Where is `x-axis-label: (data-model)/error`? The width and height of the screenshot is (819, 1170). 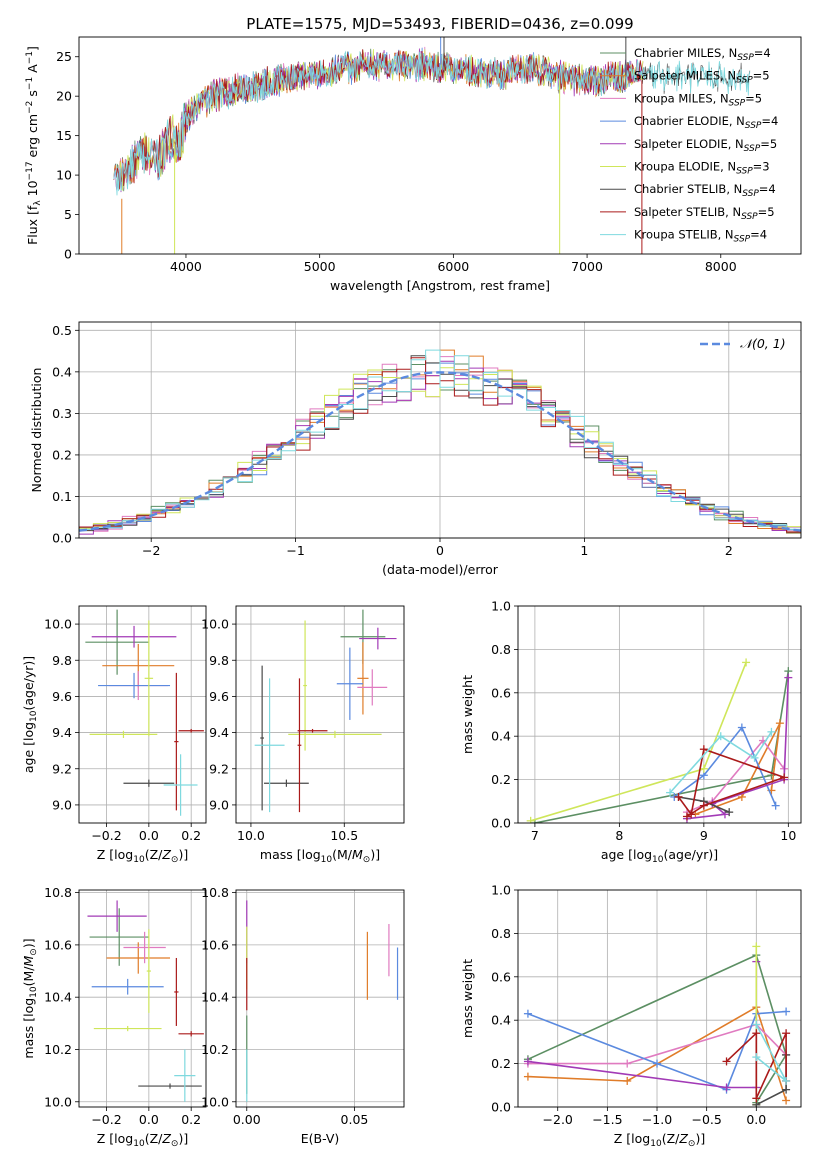
x-axis-label: (data-model)/error is located at coordinates (440, 569).